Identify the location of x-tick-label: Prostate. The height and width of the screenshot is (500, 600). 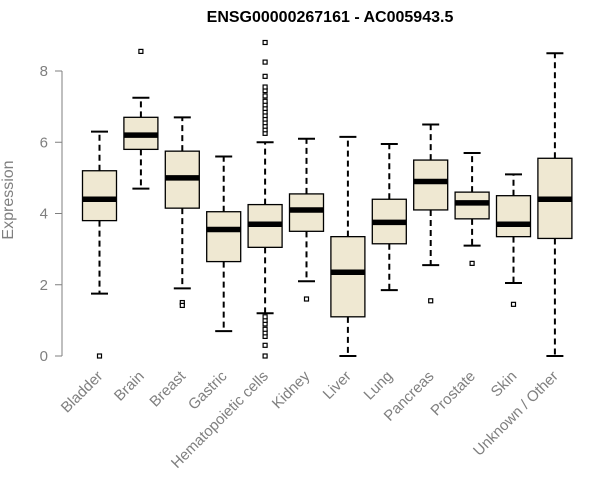
(453, 394).